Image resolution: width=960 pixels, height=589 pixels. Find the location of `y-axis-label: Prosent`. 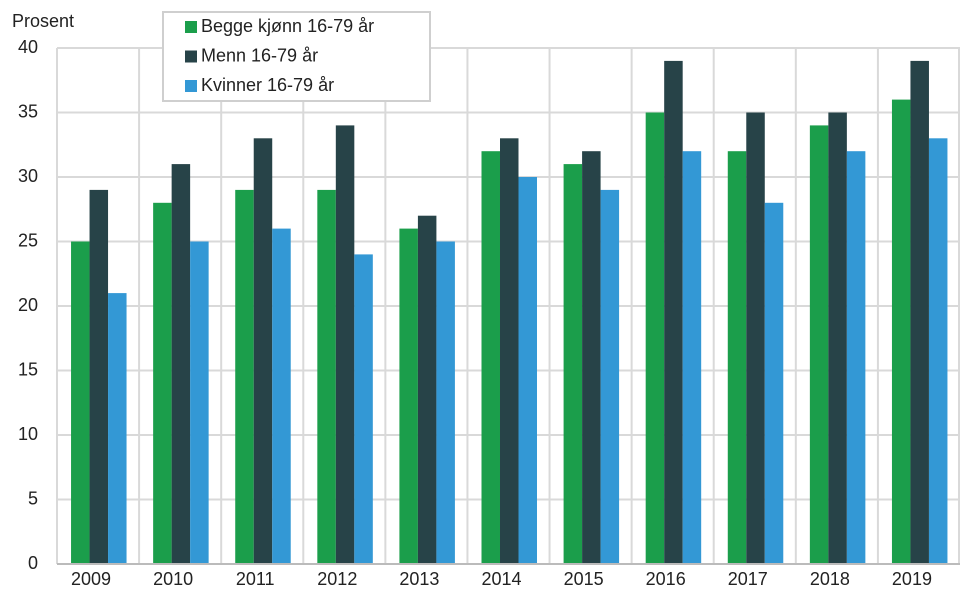

y-axis-label: Prosent is located at coordinates (43, 21).